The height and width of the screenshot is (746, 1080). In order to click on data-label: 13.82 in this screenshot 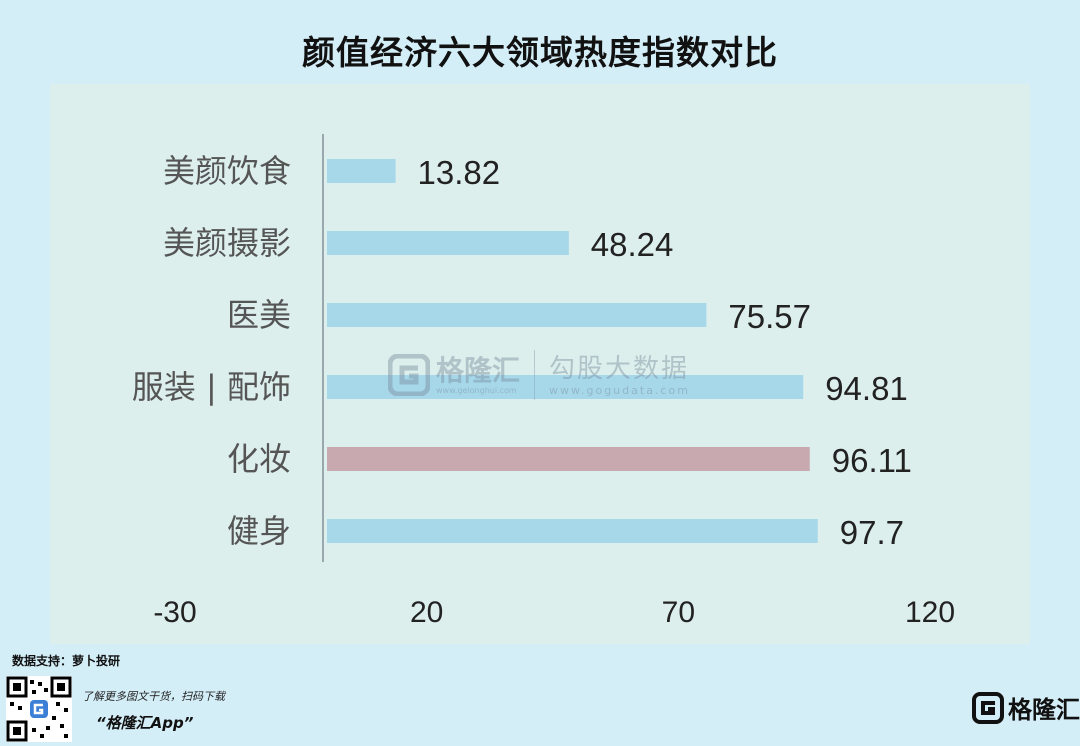, I will do `click(459, 172)`.